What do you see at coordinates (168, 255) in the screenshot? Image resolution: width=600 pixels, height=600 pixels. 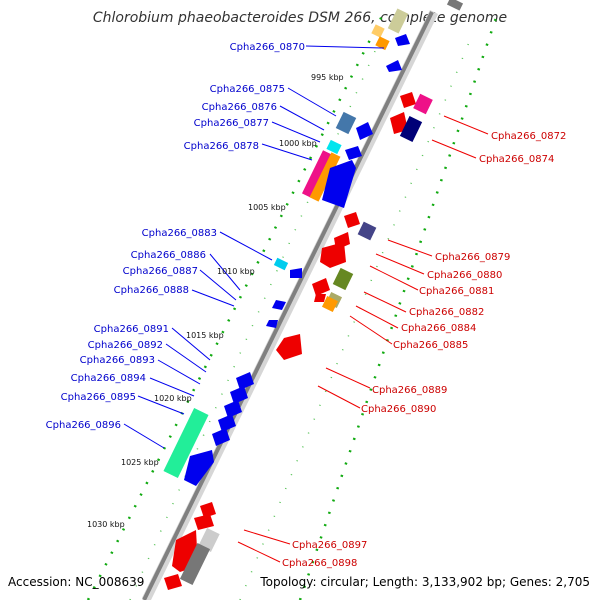 I see `gene-label: Cpha266_0886` at bounding box center [168, 255].